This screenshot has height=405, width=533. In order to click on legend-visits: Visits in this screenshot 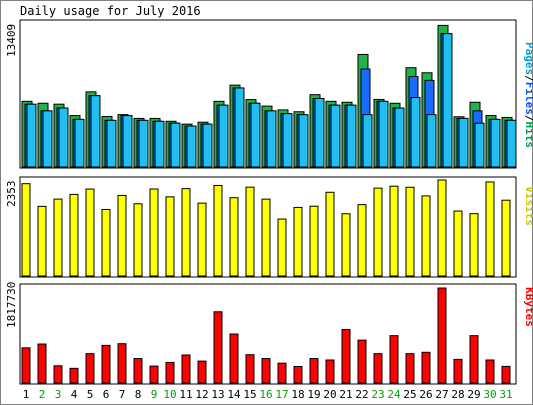, I will do `click(528, 206)`.